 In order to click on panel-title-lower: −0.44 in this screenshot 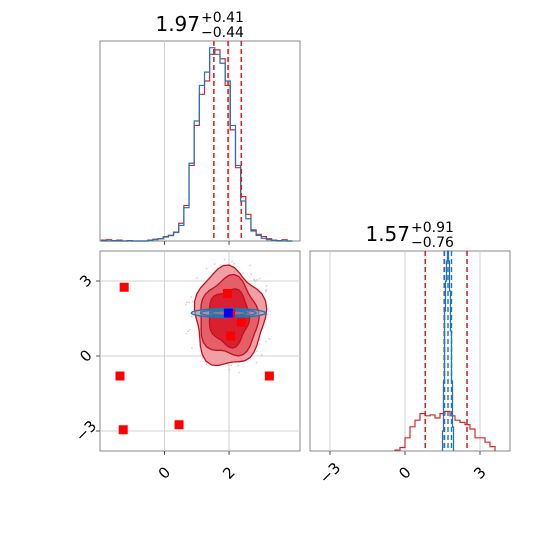, I will do `click(222, 33)`.